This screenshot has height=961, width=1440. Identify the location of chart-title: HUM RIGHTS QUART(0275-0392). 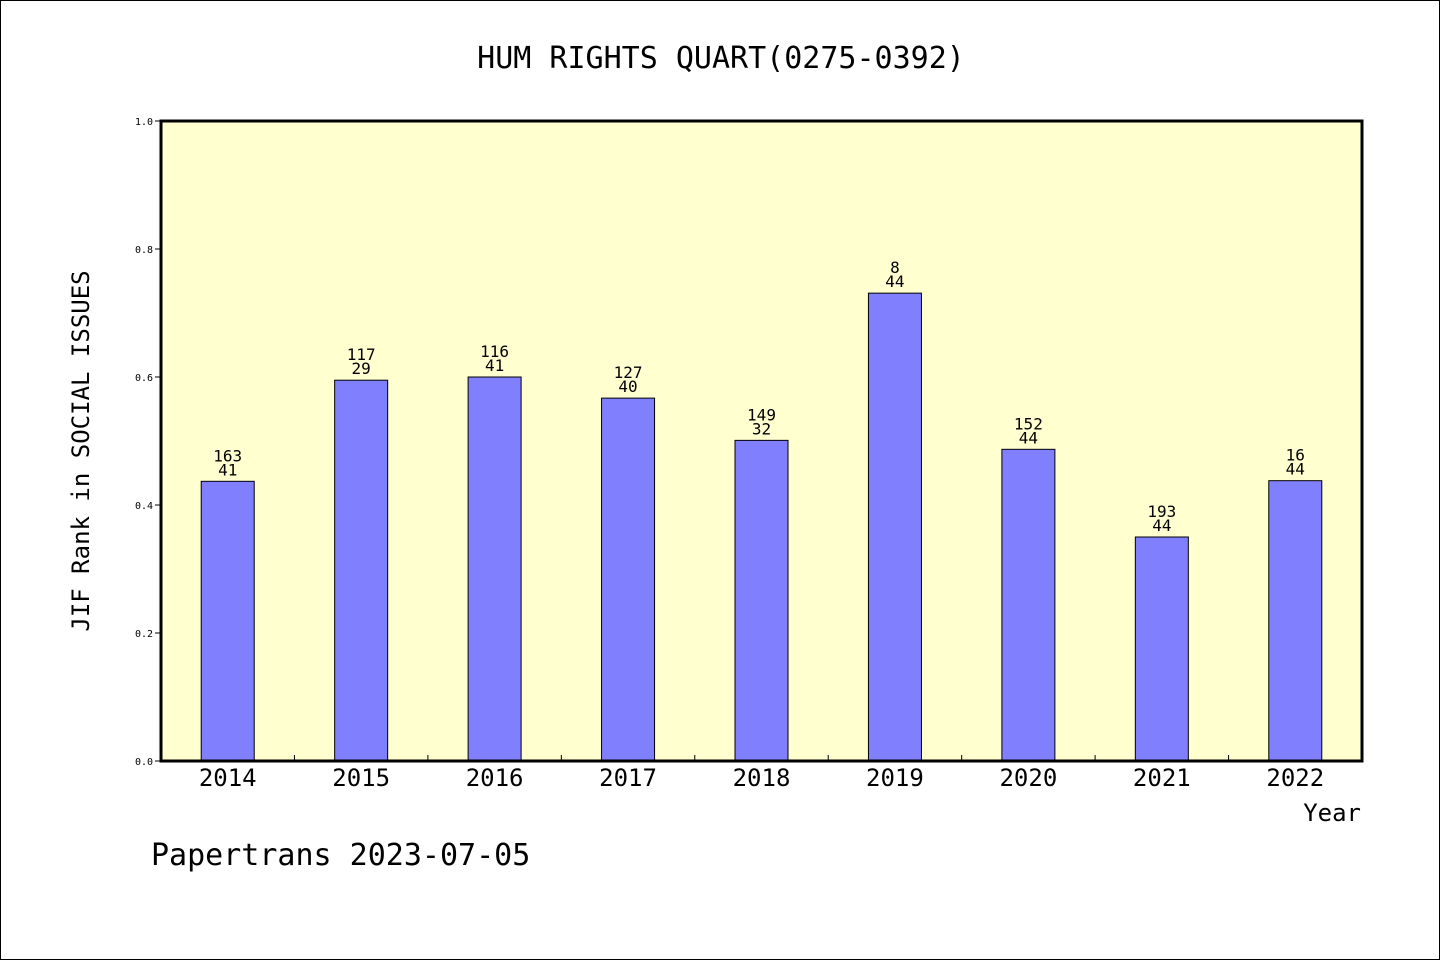
(721, 58).